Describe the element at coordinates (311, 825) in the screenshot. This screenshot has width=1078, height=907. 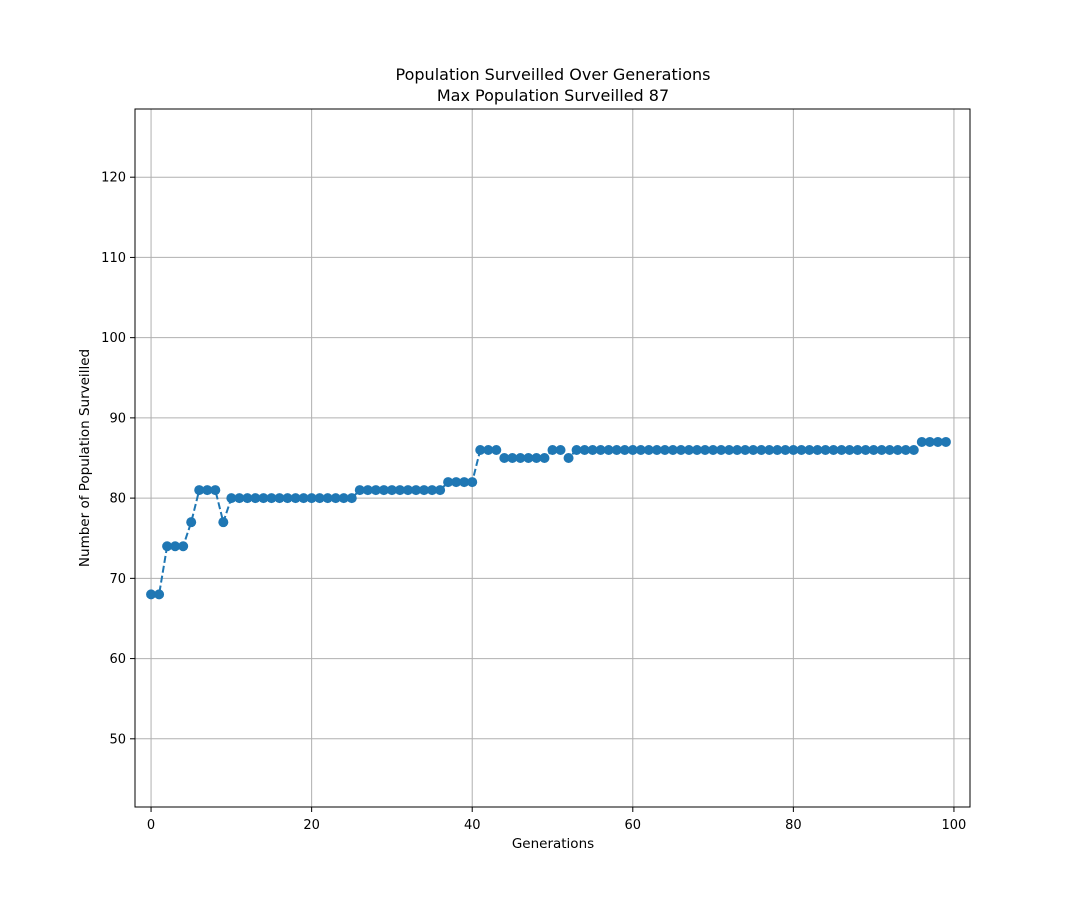
I see `x-tick-label: 20` at that location.